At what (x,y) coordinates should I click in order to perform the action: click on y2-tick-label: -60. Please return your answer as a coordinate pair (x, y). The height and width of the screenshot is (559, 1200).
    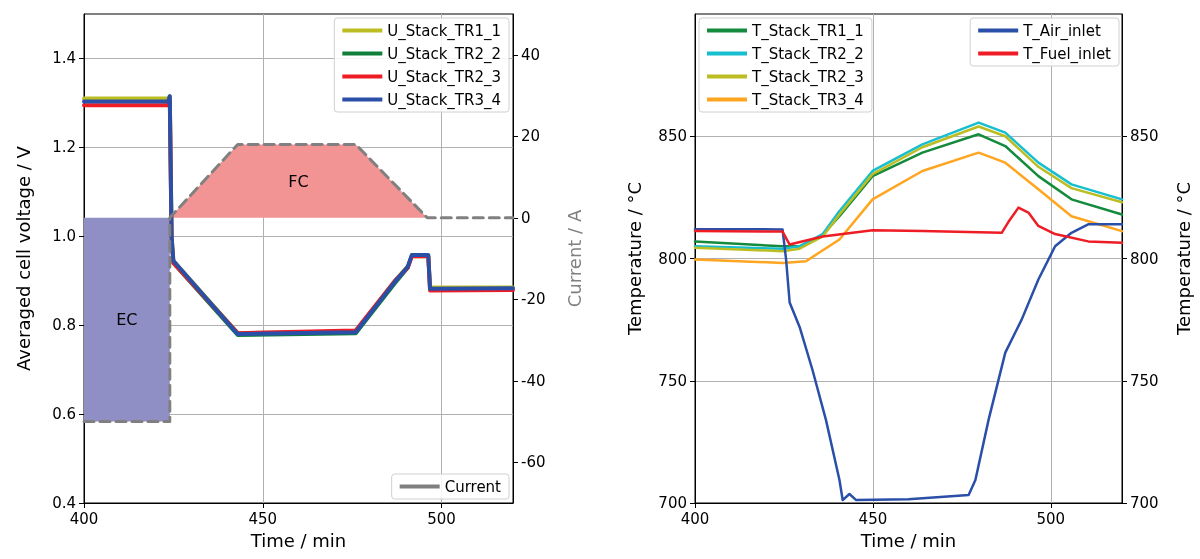
    Looking at the image, I should click on (533, 462).